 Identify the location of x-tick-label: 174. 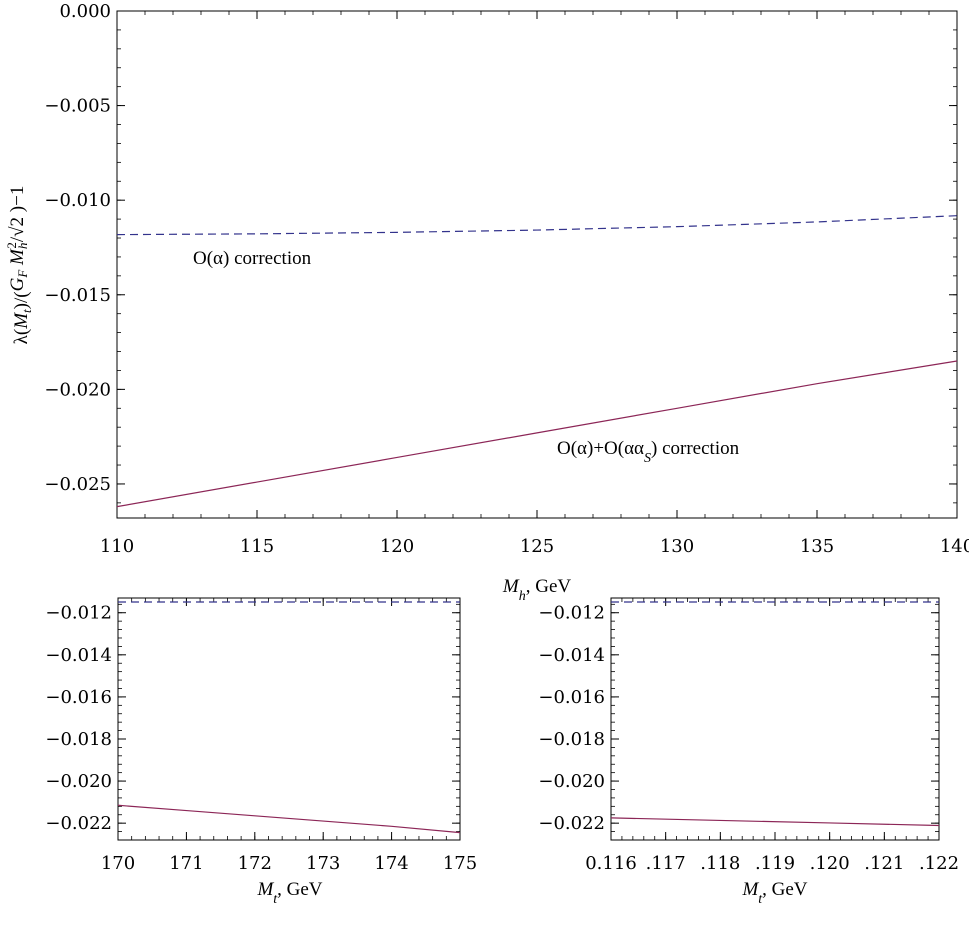
(391, 863).